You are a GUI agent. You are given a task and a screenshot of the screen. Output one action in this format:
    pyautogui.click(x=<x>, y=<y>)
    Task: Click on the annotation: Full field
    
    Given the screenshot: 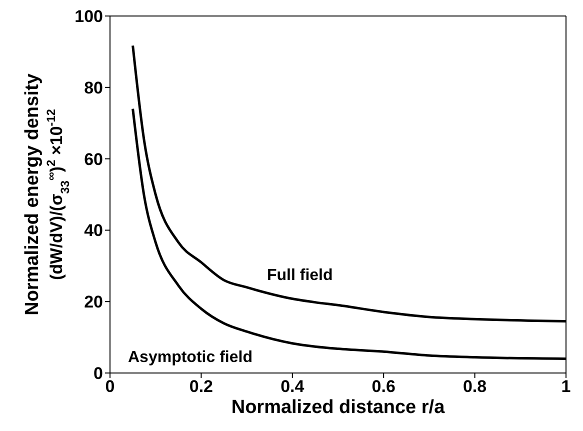 What is the action you would take?
    pyautogui.click(x=300, y=276)
    